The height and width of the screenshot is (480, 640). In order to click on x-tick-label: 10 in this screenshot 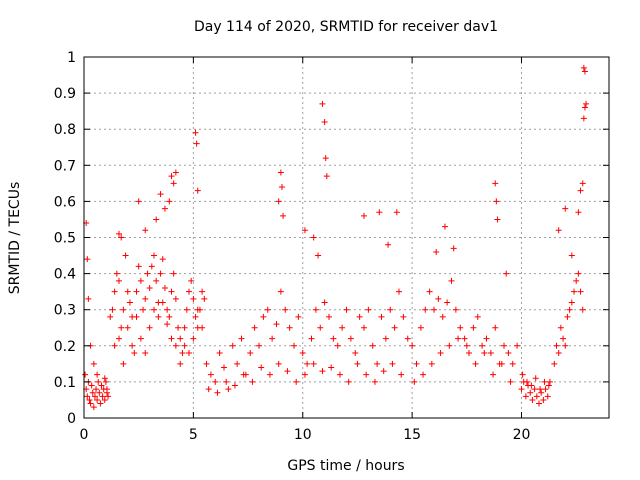, I will do `click(303, 435)`.